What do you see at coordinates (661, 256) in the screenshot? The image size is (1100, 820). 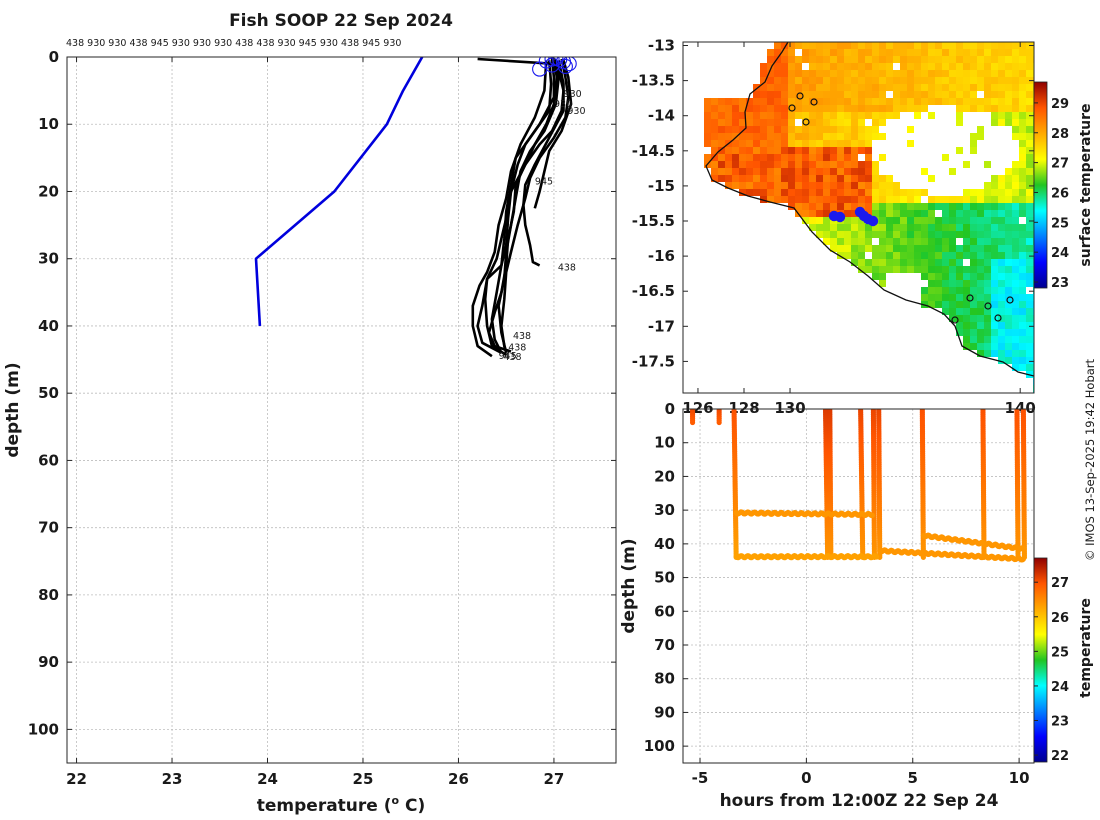 I see `lat-tick-label: -16` at bounding box center [661, 256].